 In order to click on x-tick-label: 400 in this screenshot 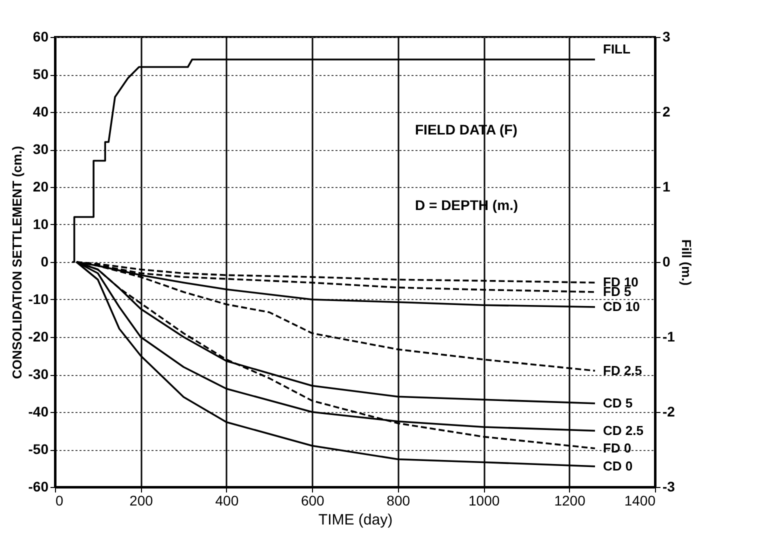, I will do `click(227, 500)`.